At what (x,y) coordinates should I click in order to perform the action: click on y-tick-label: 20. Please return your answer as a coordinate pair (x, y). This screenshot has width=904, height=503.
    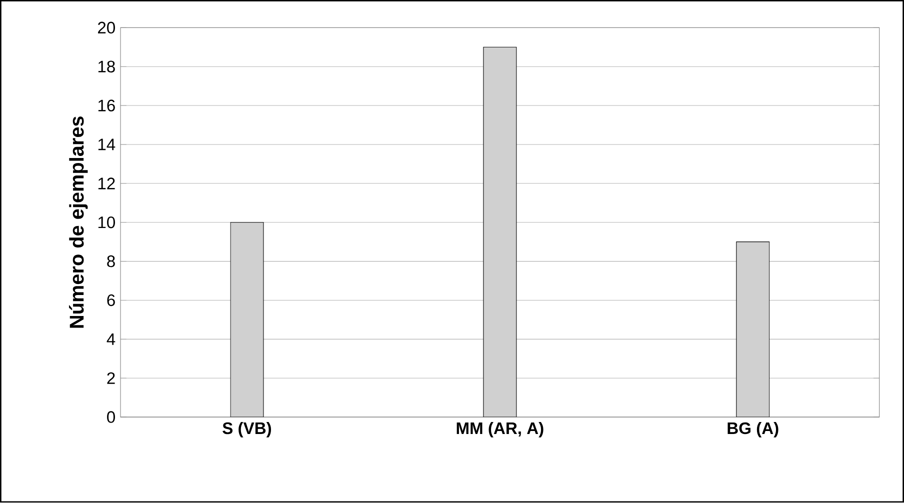
    Looking at the image, I should click on (106, 28).